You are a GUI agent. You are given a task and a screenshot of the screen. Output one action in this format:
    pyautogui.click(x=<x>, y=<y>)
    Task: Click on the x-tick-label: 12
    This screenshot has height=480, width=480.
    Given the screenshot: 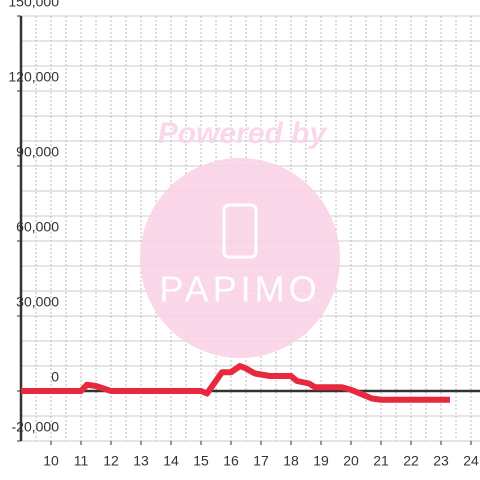 What is the action you would take?
    pyautogui.click(x=111, y=461)
    